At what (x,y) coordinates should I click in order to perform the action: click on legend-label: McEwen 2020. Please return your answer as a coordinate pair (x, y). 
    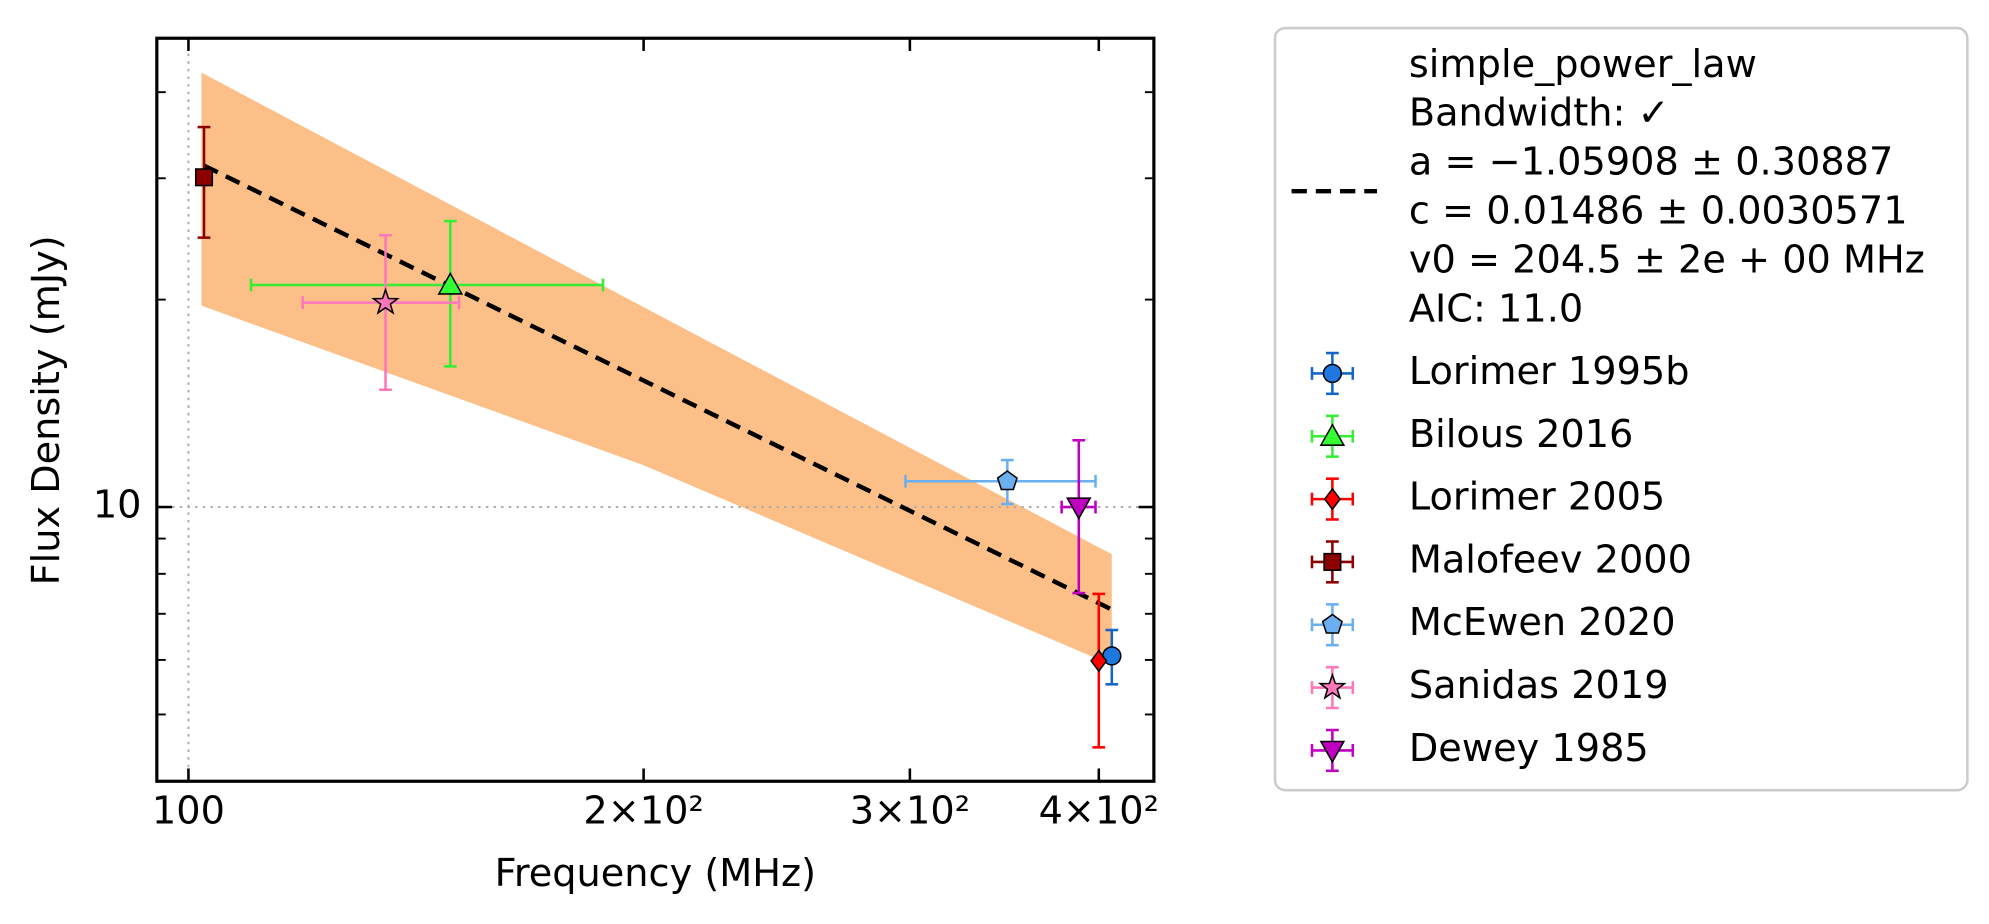
    Looking at the image, I should click on (1542, 623).